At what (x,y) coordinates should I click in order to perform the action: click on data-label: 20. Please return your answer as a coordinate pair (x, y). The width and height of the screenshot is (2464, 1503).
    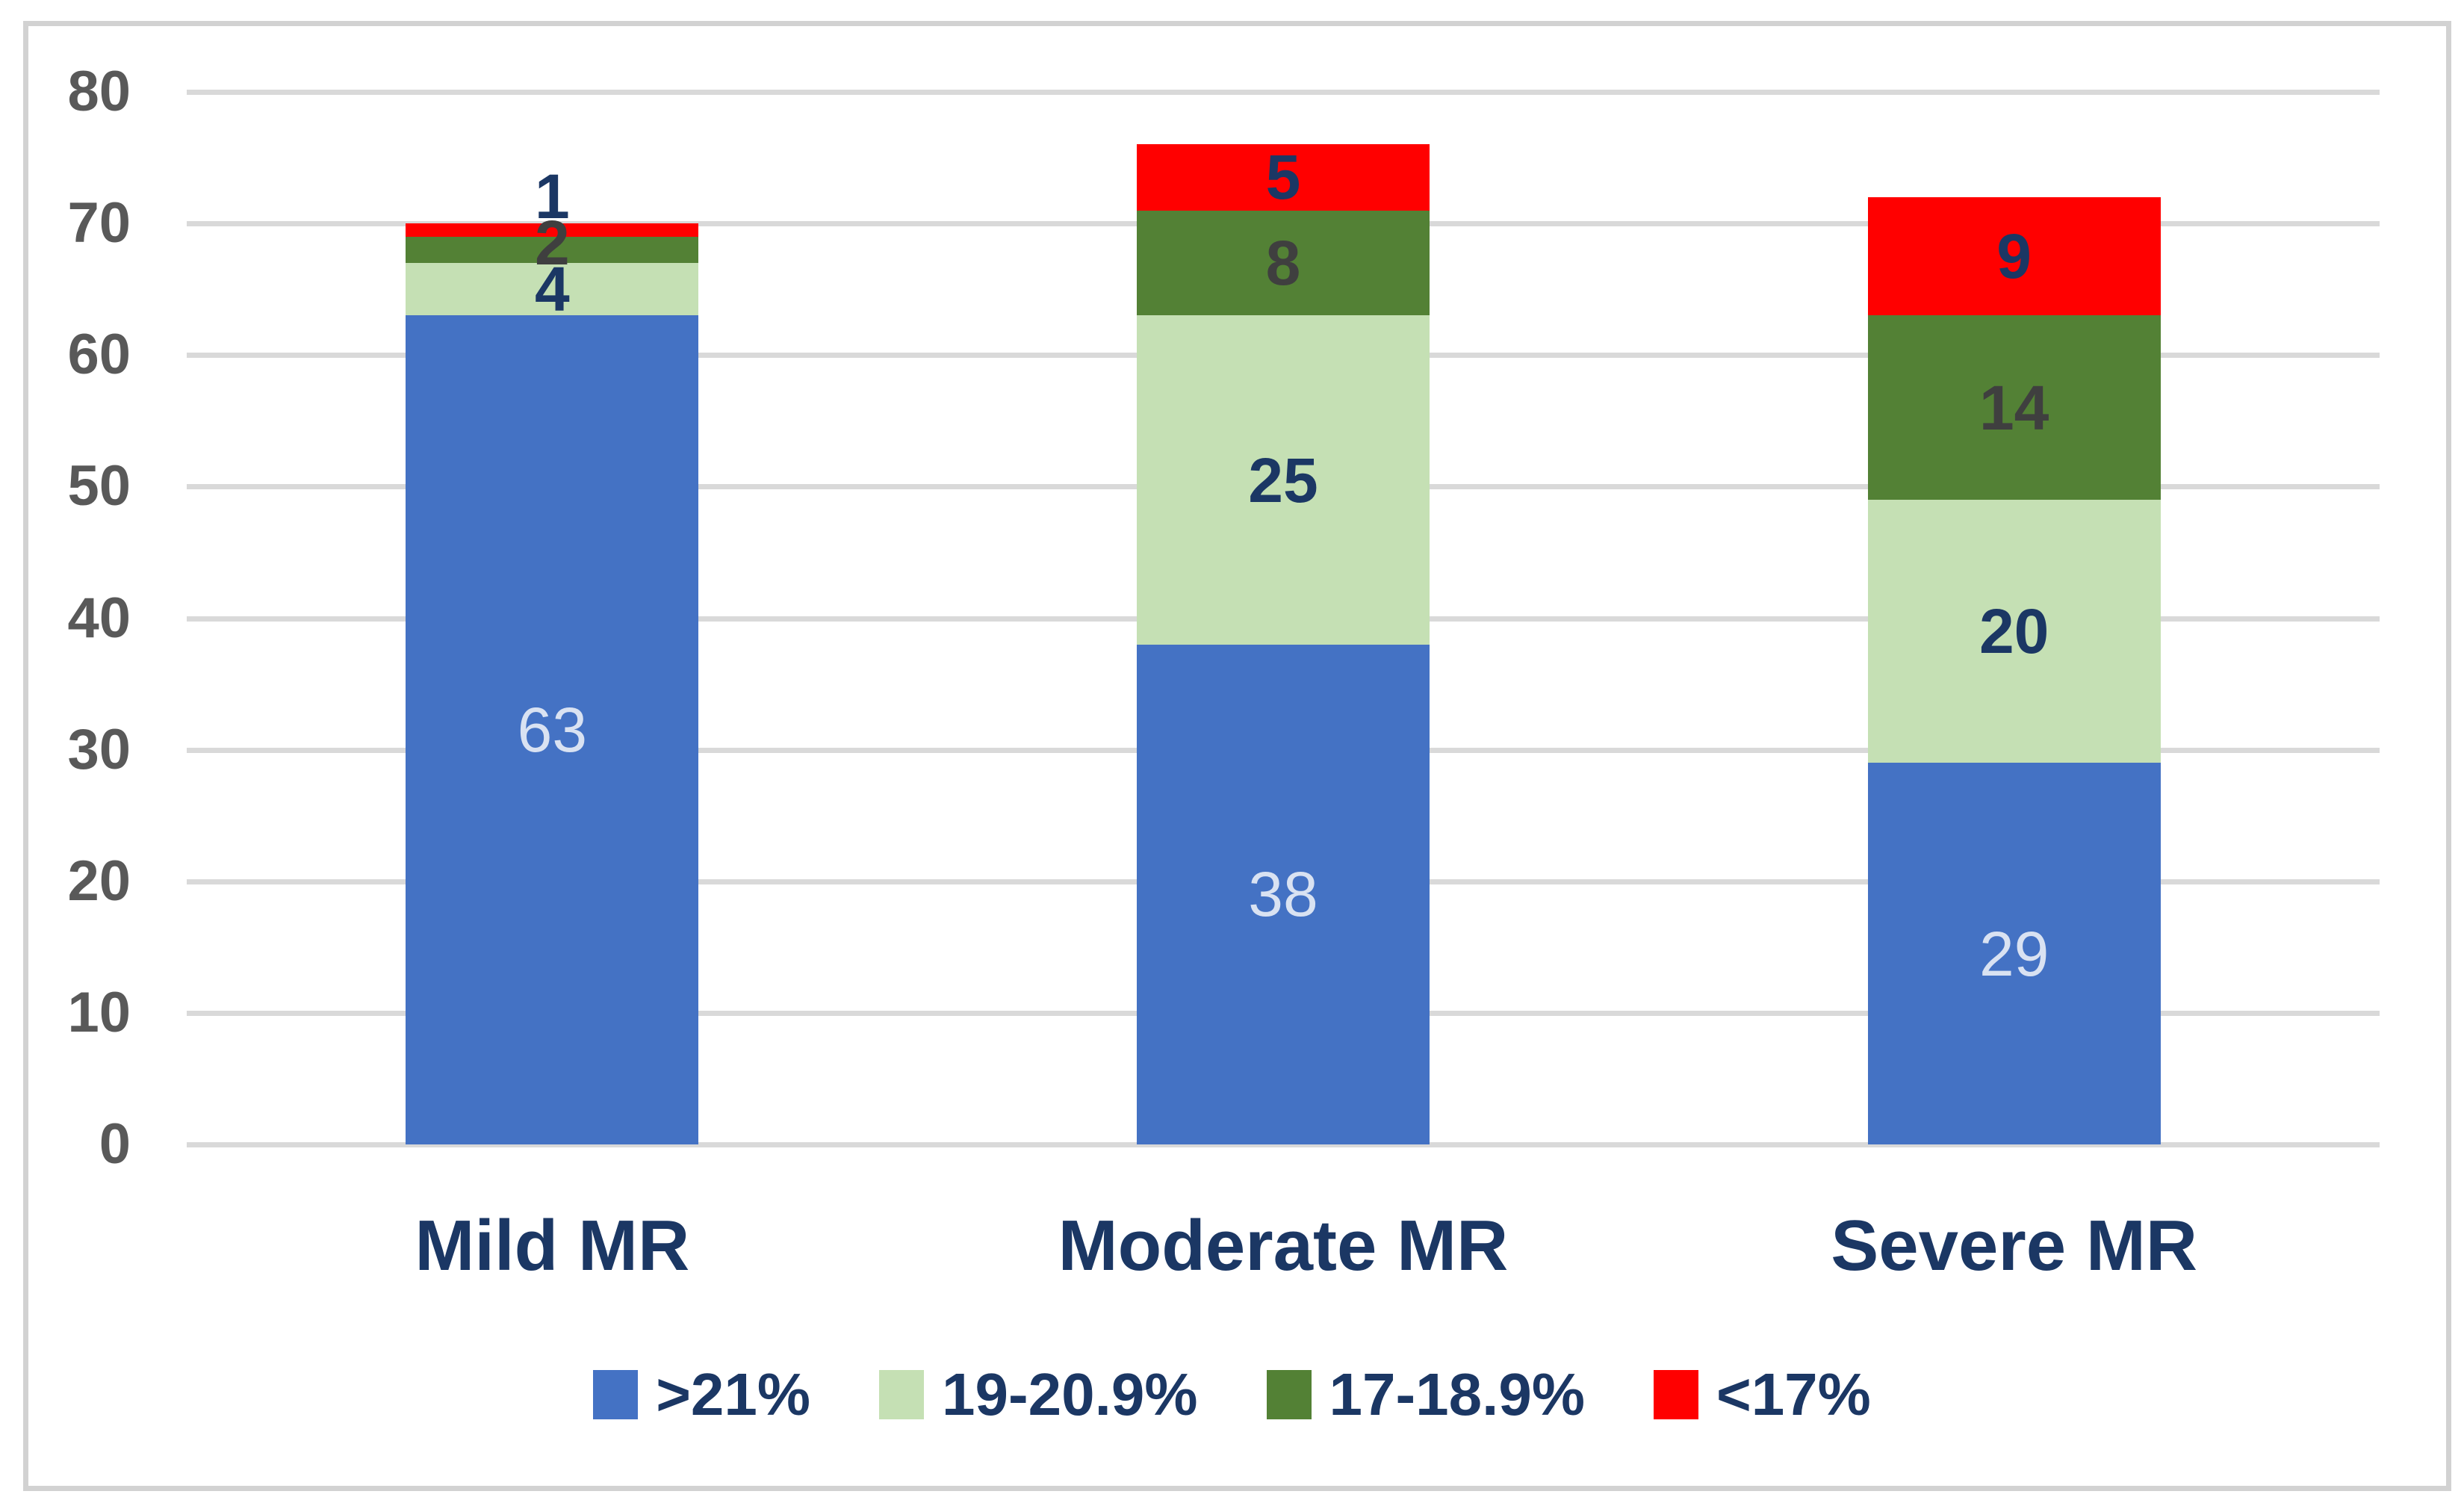
    Looking at the image, I should click on (2014, 632).